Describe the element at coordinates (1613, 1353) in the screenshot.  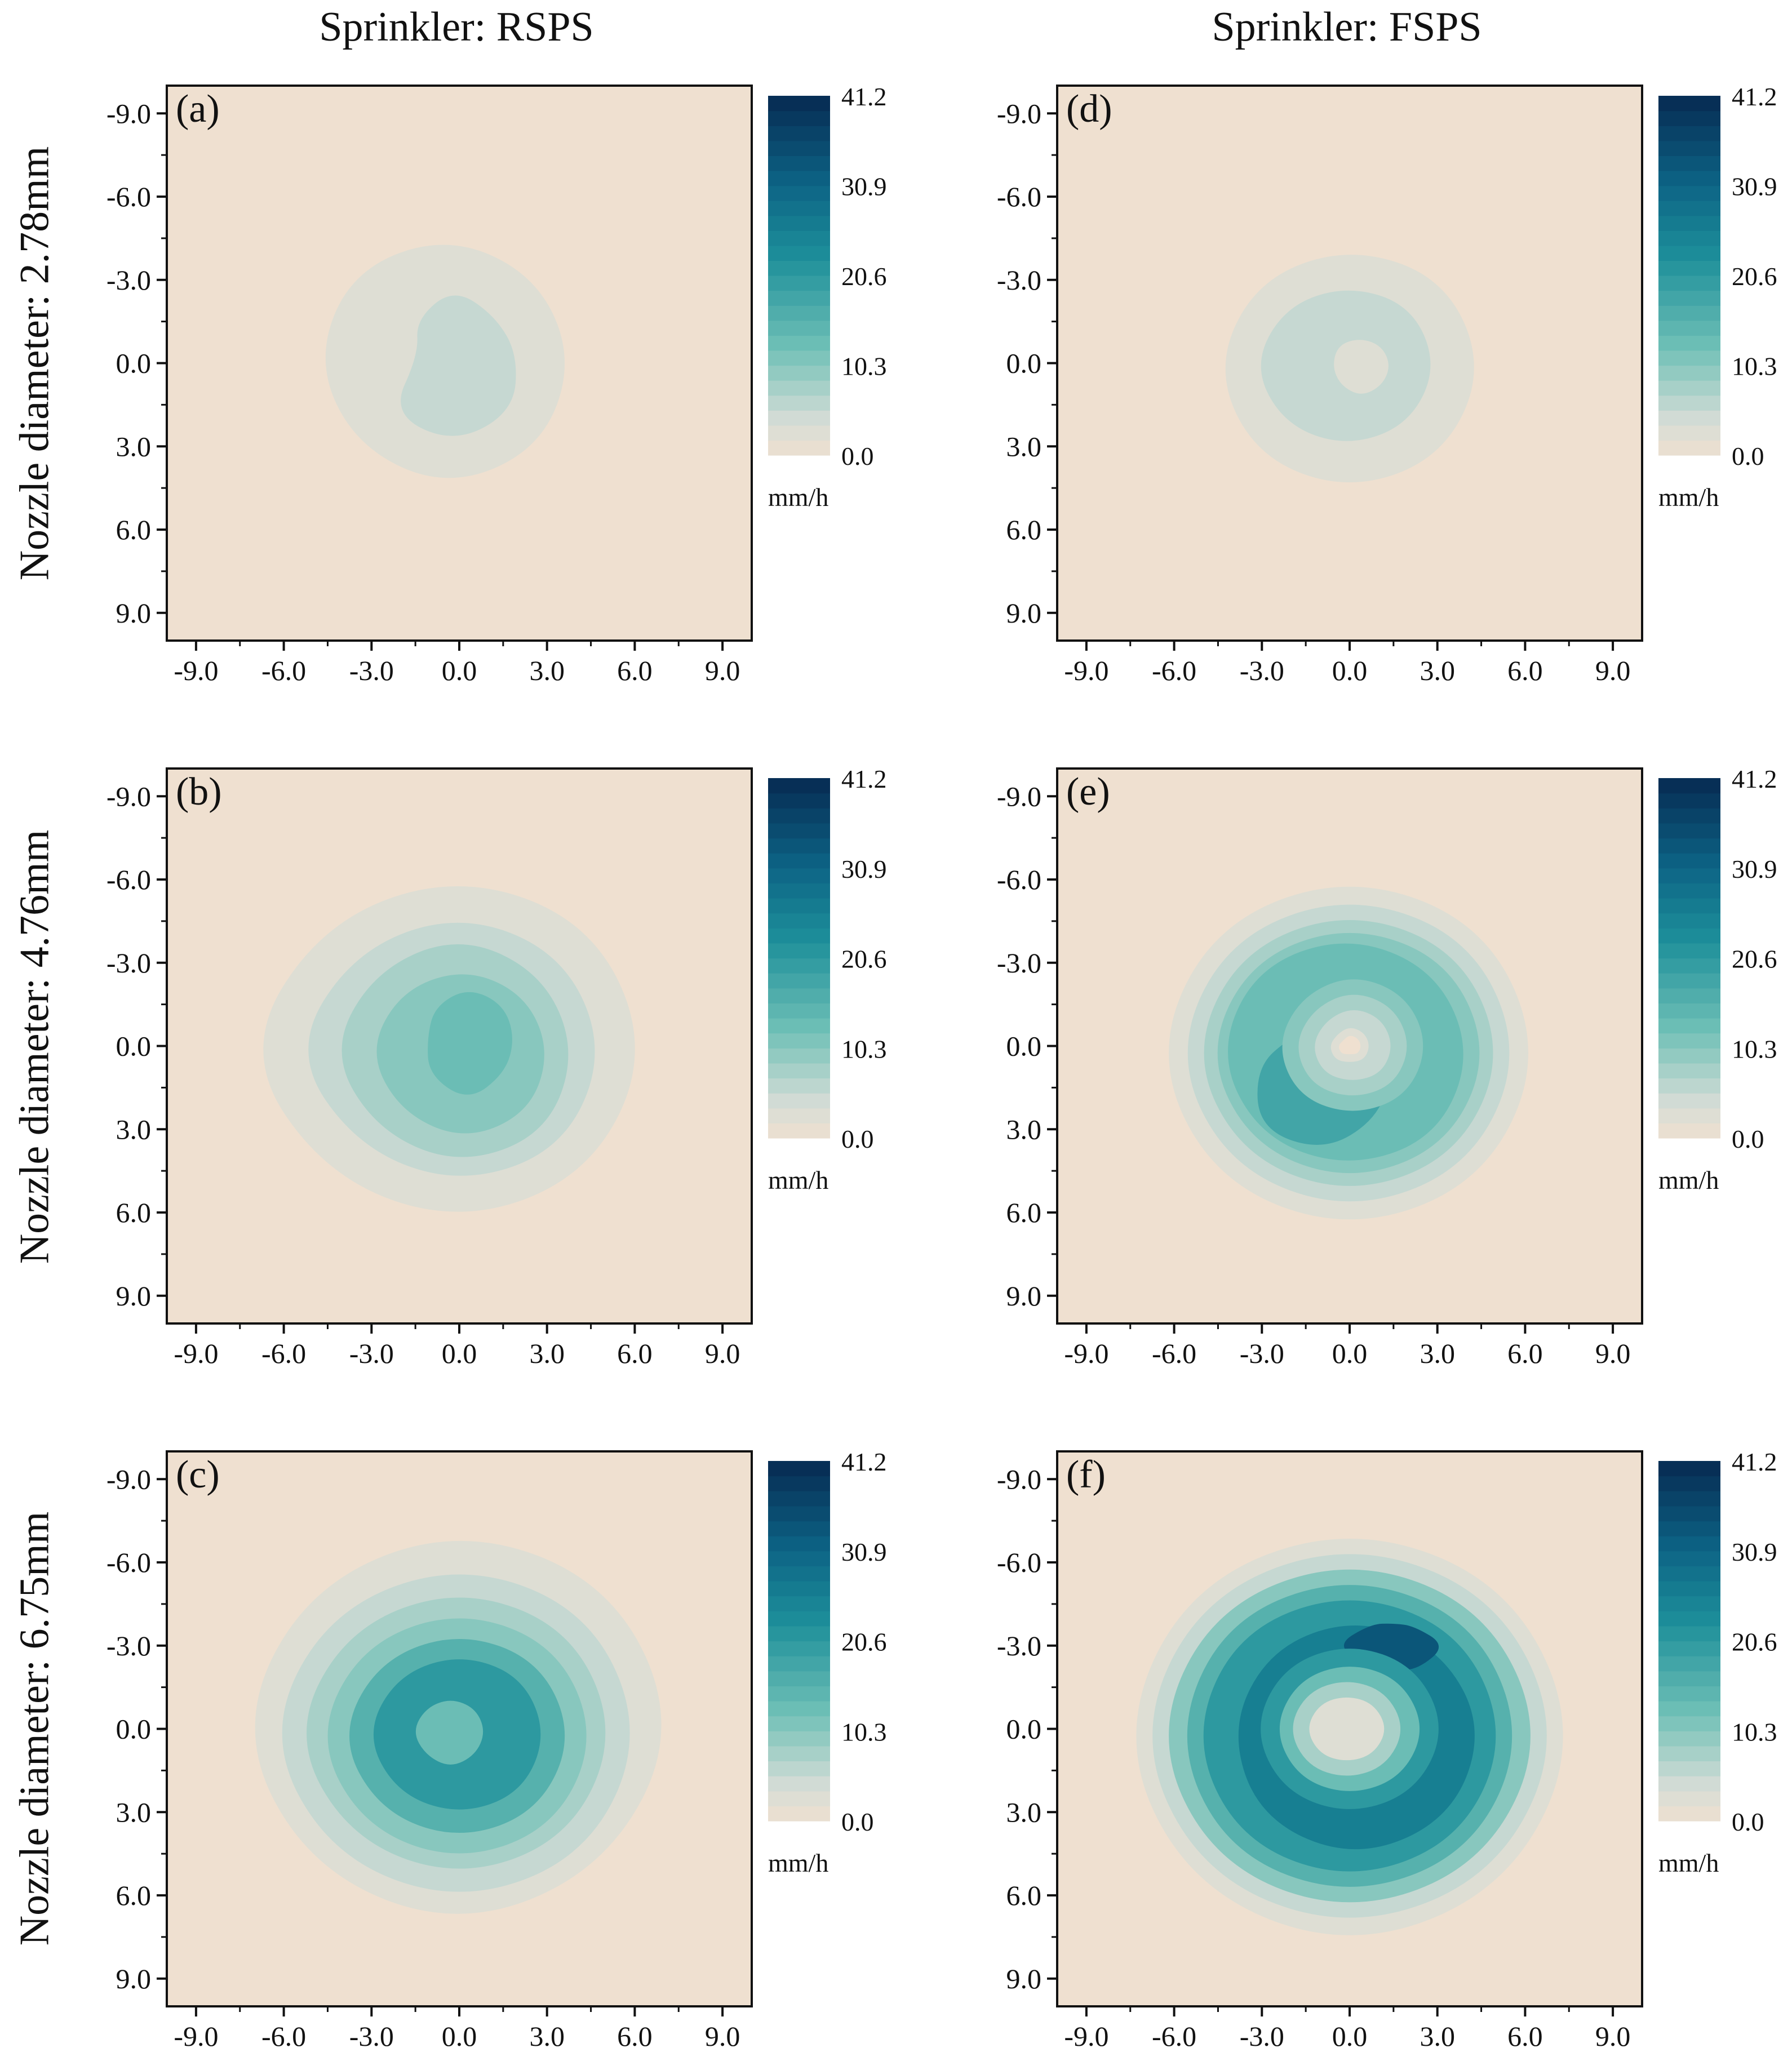
I see `x-tick-label: 9.0` at that location.